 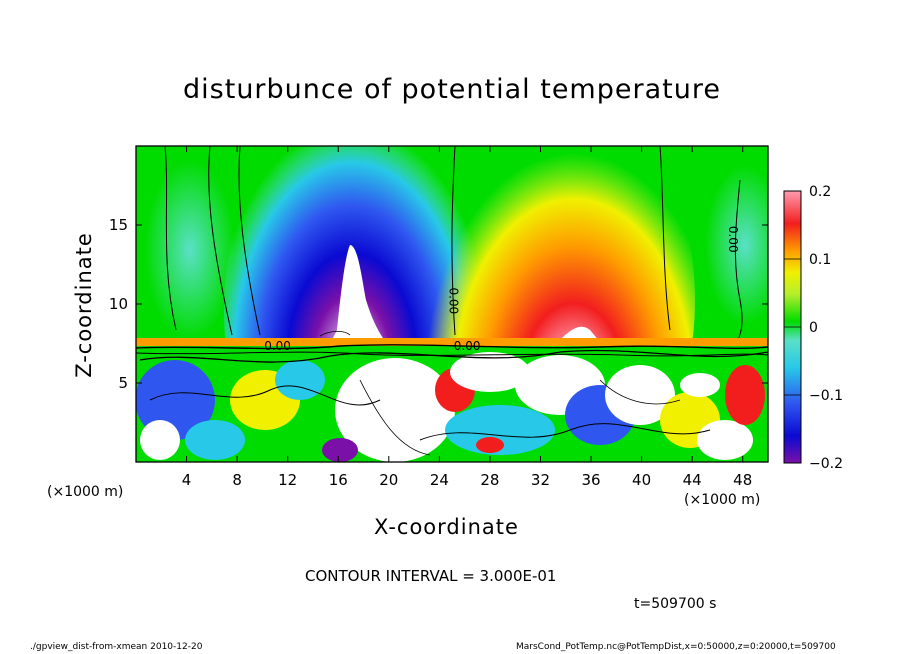 I want to click on x-unit-label-right: (×1000 m), so click(x=722, y=500).